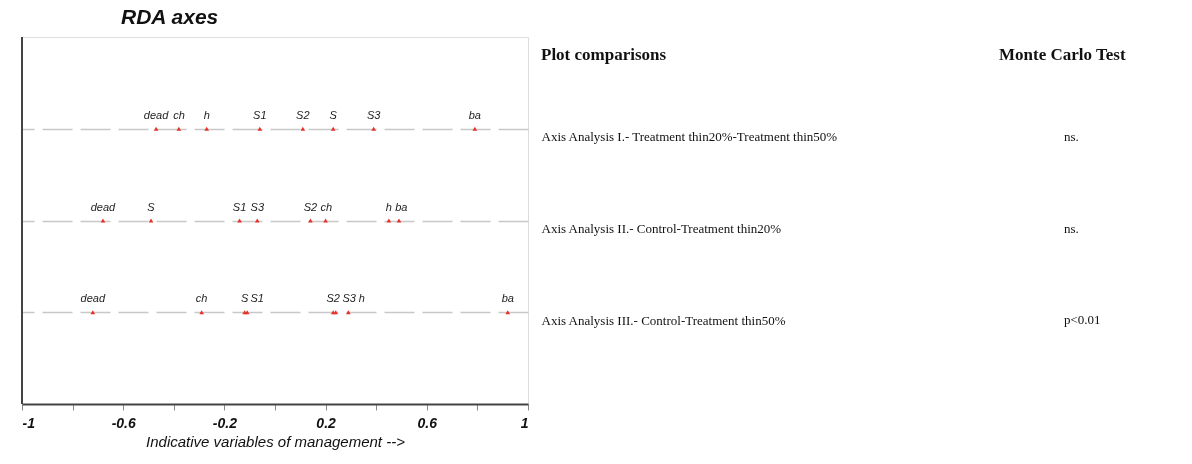 The width and height of the screenshot is (1192, 464). Describe the element at coordinates (170, 16) in the screenshot. I see `chart-title: RDA axes` at that location.